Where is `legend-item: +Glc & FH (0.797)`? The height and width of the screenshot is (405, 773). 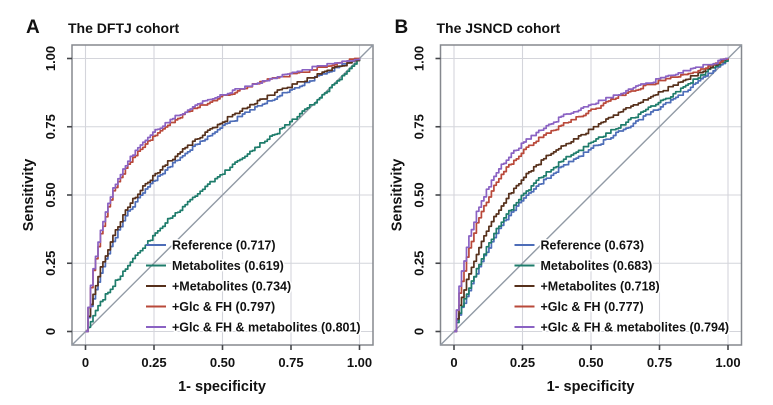 legend-item: +Glc & FH (0.797) is located at coordinates (211, 307).